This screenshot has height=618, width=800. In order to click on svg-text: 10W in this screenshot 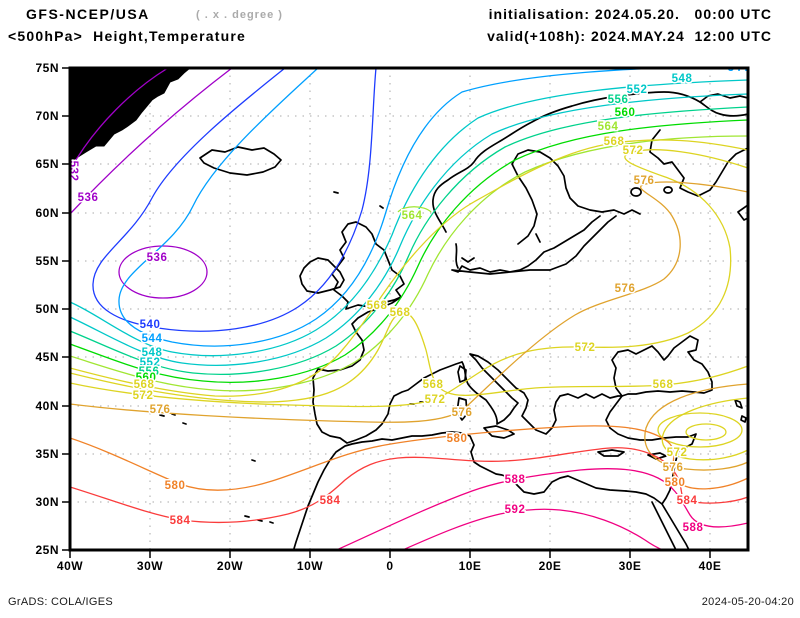, I will do `click(310, 566)`.